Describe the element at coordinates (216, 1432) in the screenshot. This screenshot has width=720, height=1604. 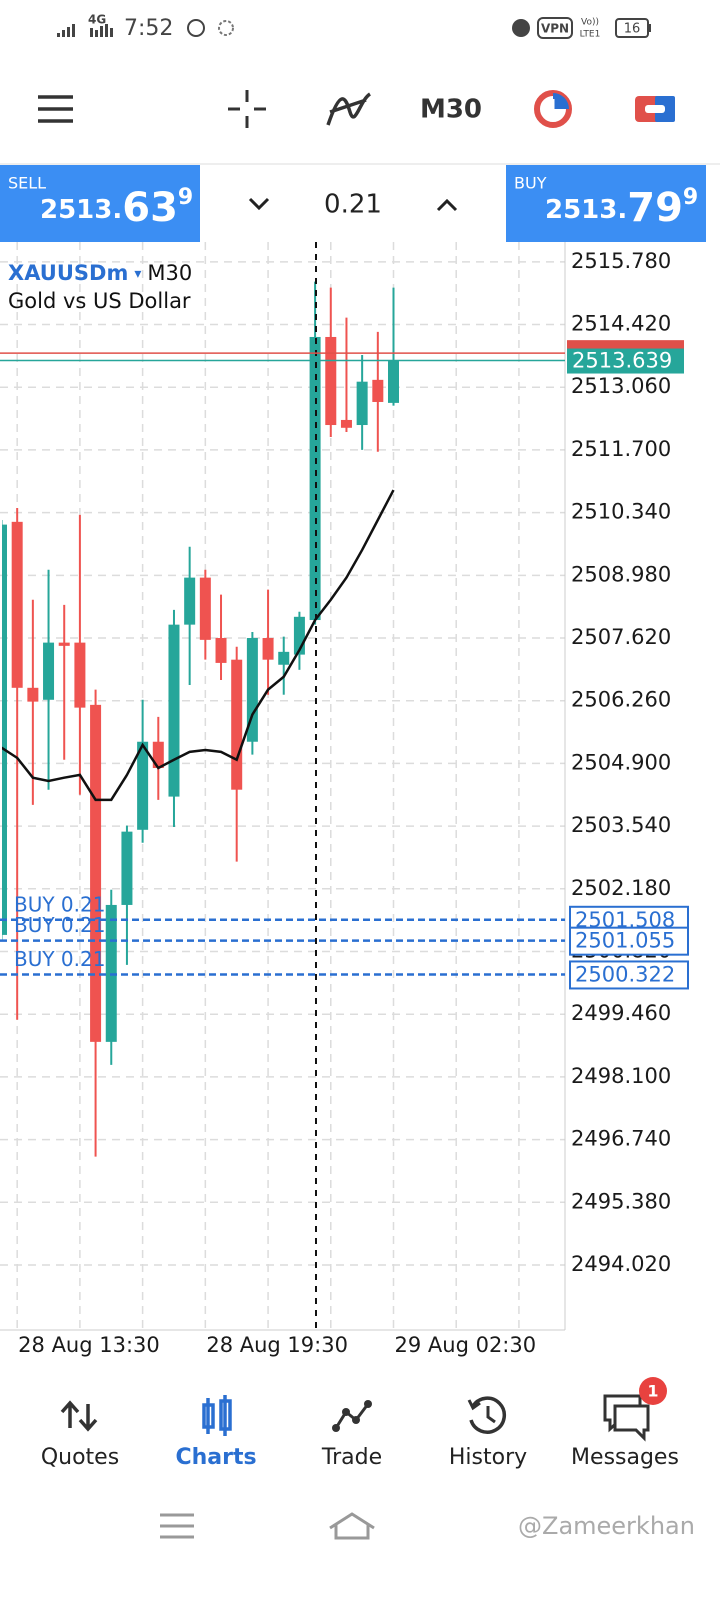
I see `nav-charts: Charts` at that location.